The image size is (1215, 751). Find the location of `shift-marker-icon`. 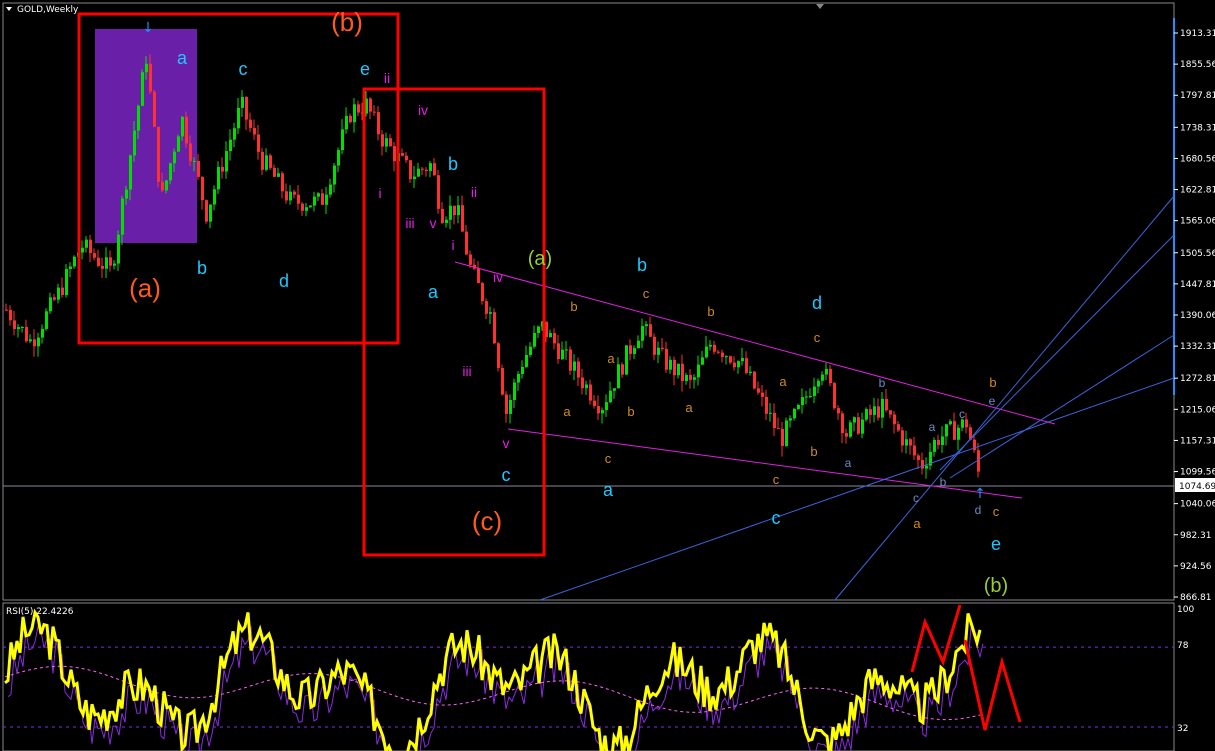

shift-marker-icon is located at coordinates (820, 6).